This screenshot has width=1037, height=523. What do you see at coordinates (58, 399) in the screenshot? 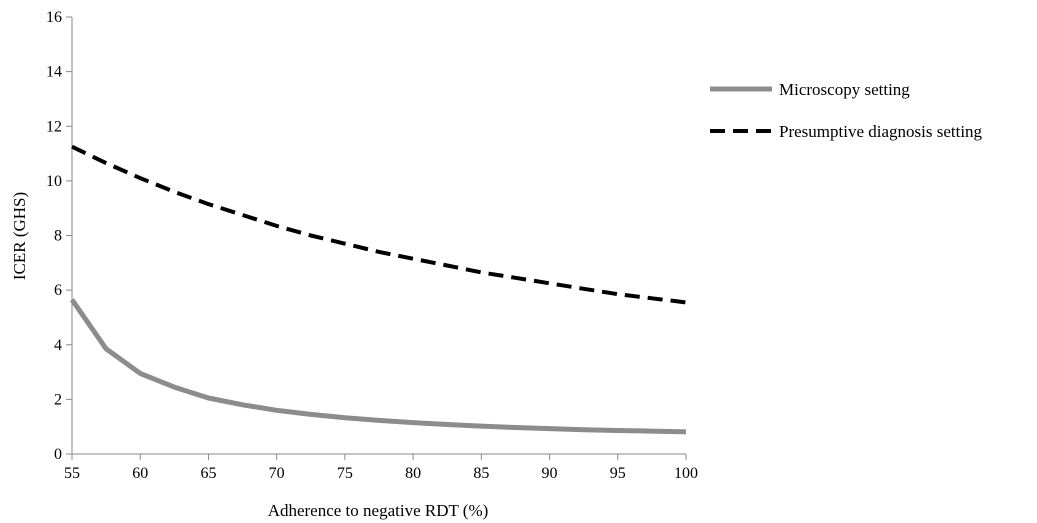
I see `y-tick-label: 2` at bounding box center [58, 399].